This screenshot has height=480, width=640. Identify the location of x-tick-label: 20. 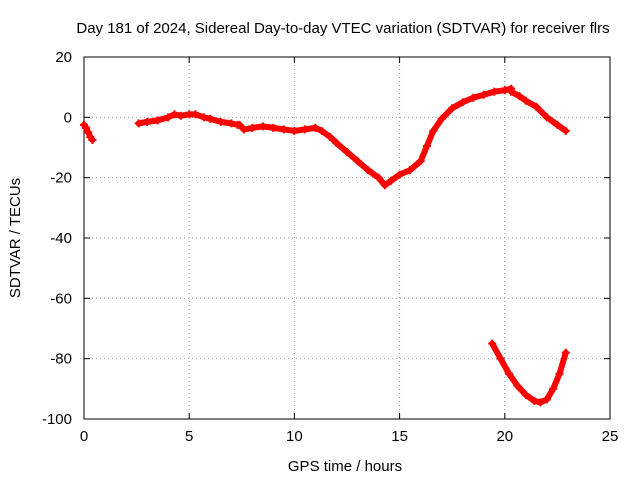
(504, 436).